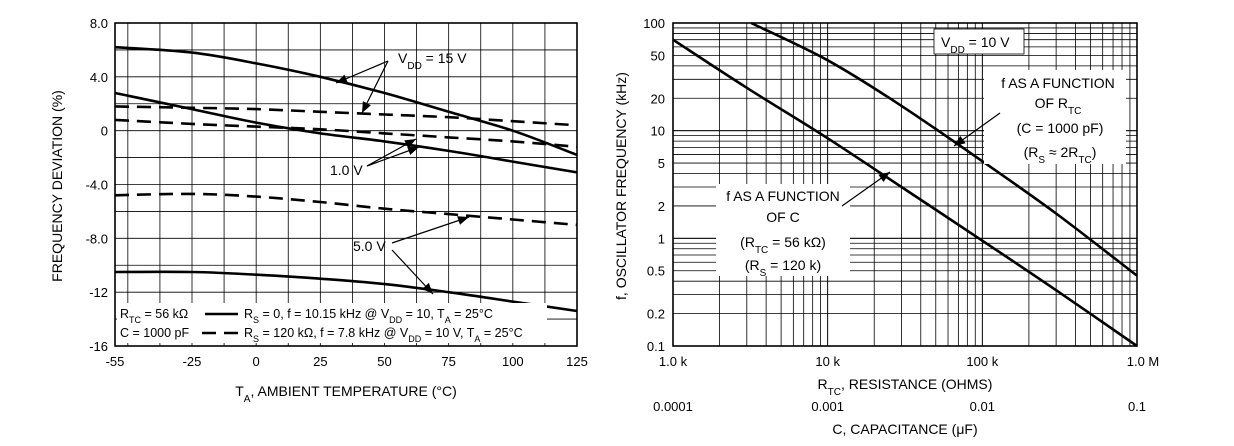  I want to click on x-axis-label: RTC, RESISTANCE (OHMS), so click(905, 387).